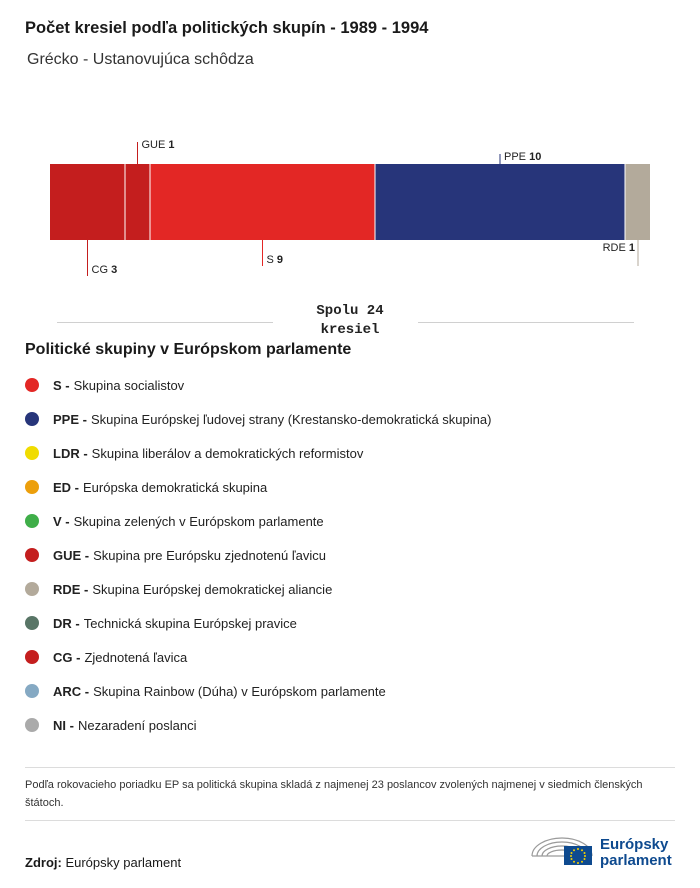 The height and width of the screenshot is (888, 700). I want to click on legend-abbr: CG -, so click(67, 657).